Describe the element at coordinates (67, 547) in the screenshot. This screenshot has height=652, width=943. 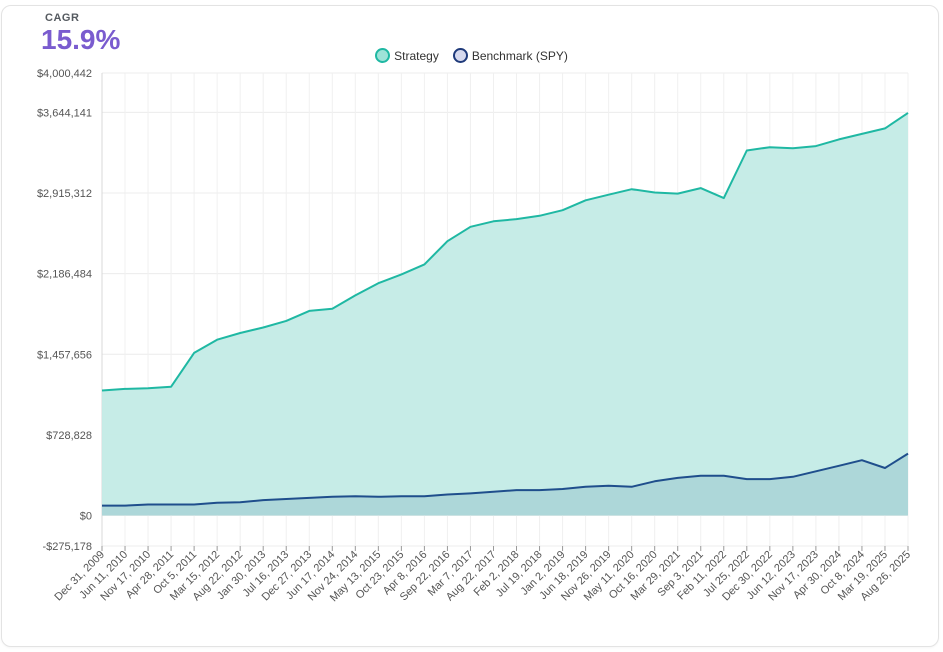
I see `y-tick-label: -$275,178` at that location.